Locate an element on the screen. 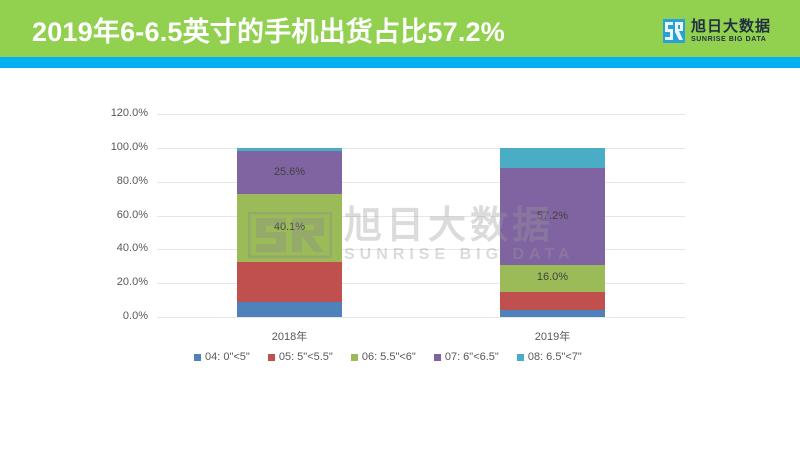  y-tick-label: 20.0% is located at coordinates (132, 282).